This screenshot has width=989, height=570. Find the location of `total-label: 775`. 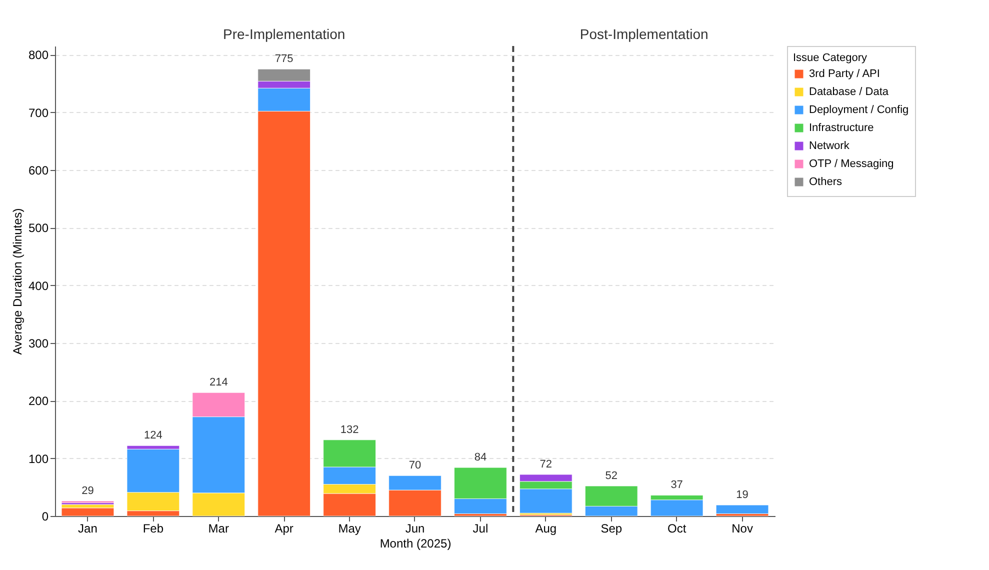

total-label: 775 is located at coordinates (284, 59).